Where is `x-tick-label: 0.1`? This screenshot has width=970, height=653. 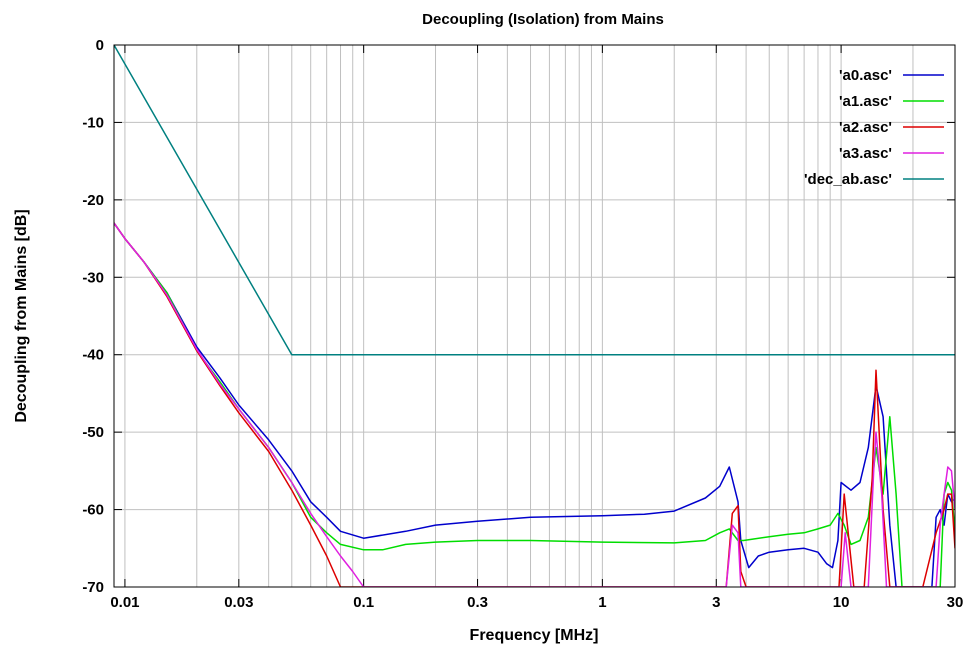 x-tick-label: 0.1 is located at coordinates (363, 602).